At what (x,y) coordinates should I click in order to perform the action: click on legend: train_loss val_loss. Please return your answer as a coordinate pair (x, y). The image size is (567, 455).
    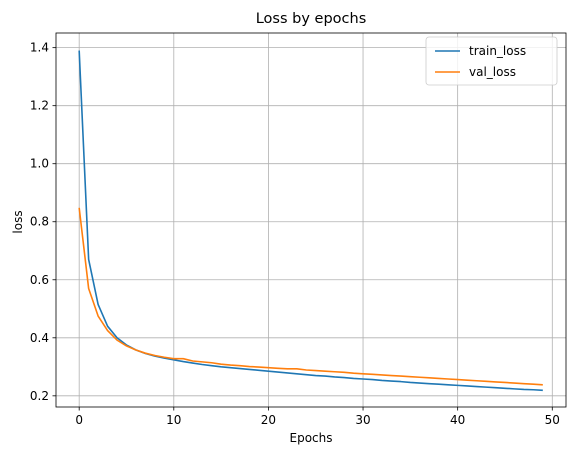
    Looking at the image, I should click on (491, 61).